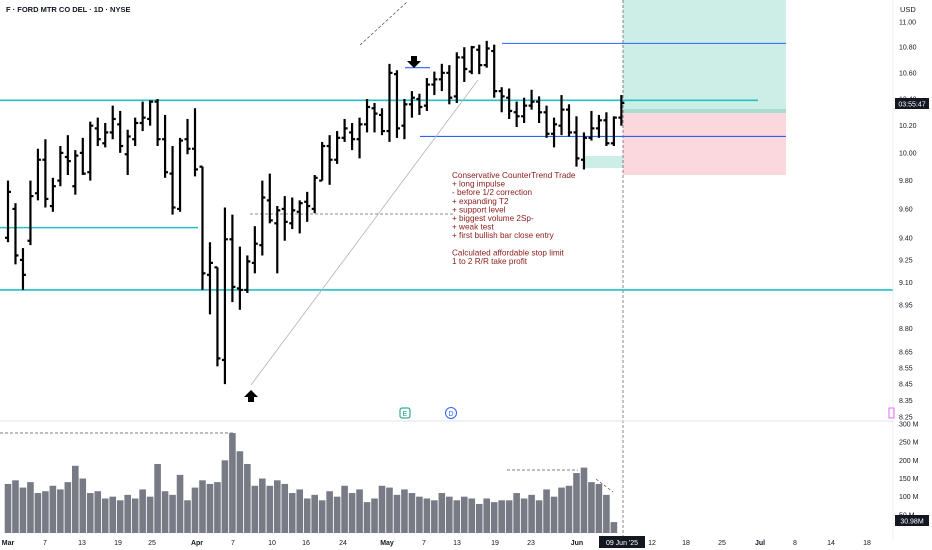 The height and width of the screenshot is (550, 932). I want to click on volume-tick-label: 200 M, so click(909, 461).